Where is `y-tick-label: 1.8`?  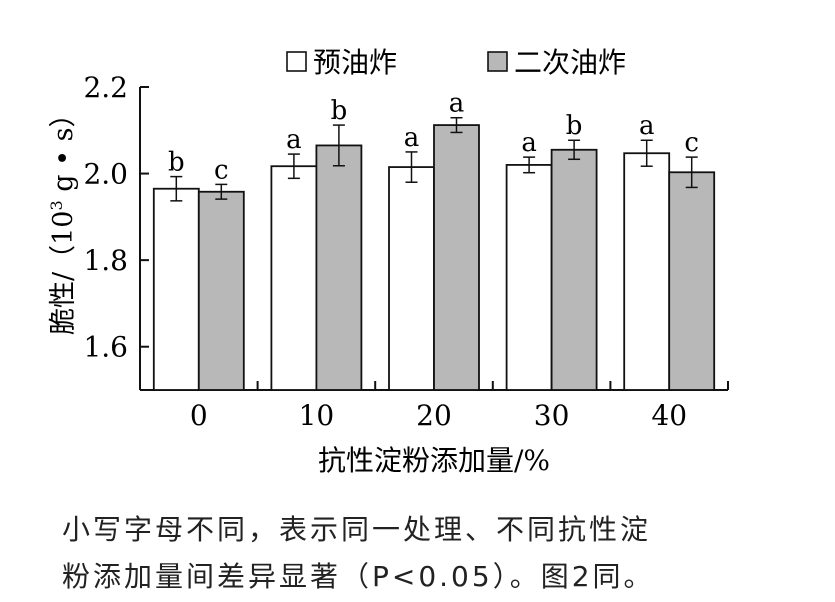 y-tick-label: 1.8 is located at coordinates (105, 260).